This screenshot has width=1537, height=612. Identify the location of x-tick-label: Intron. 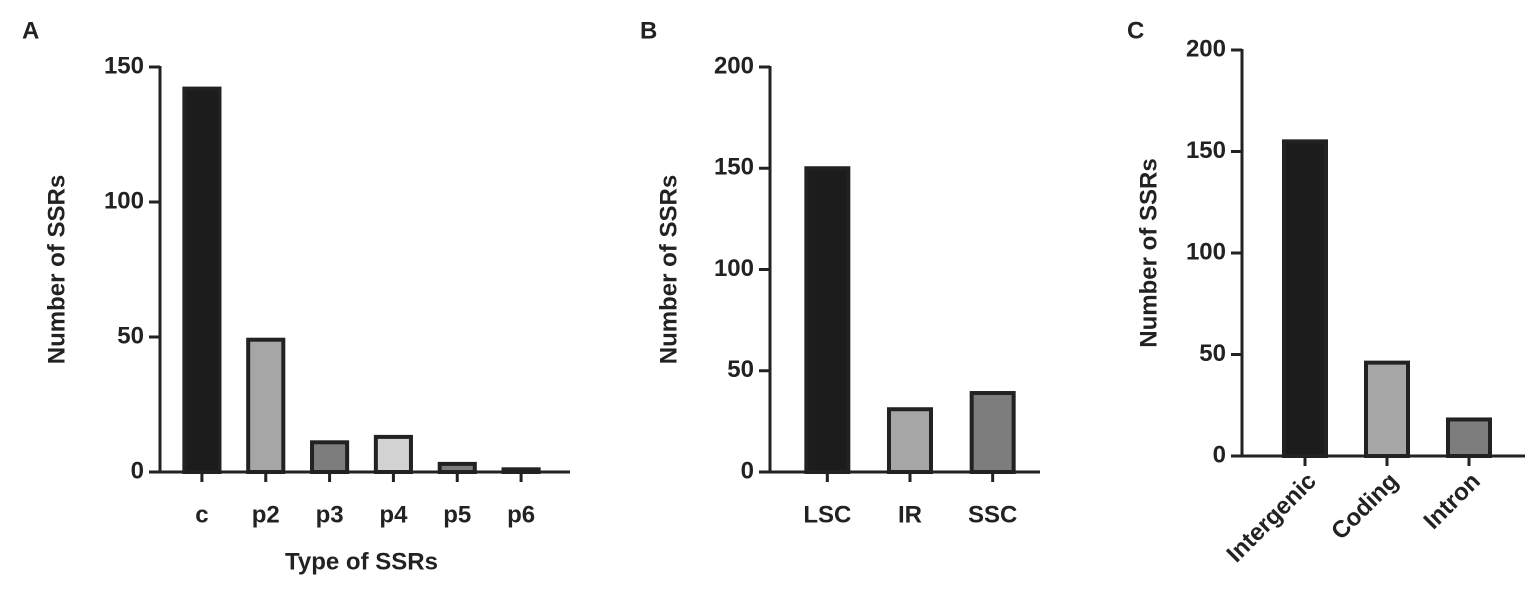
(1452, 501).